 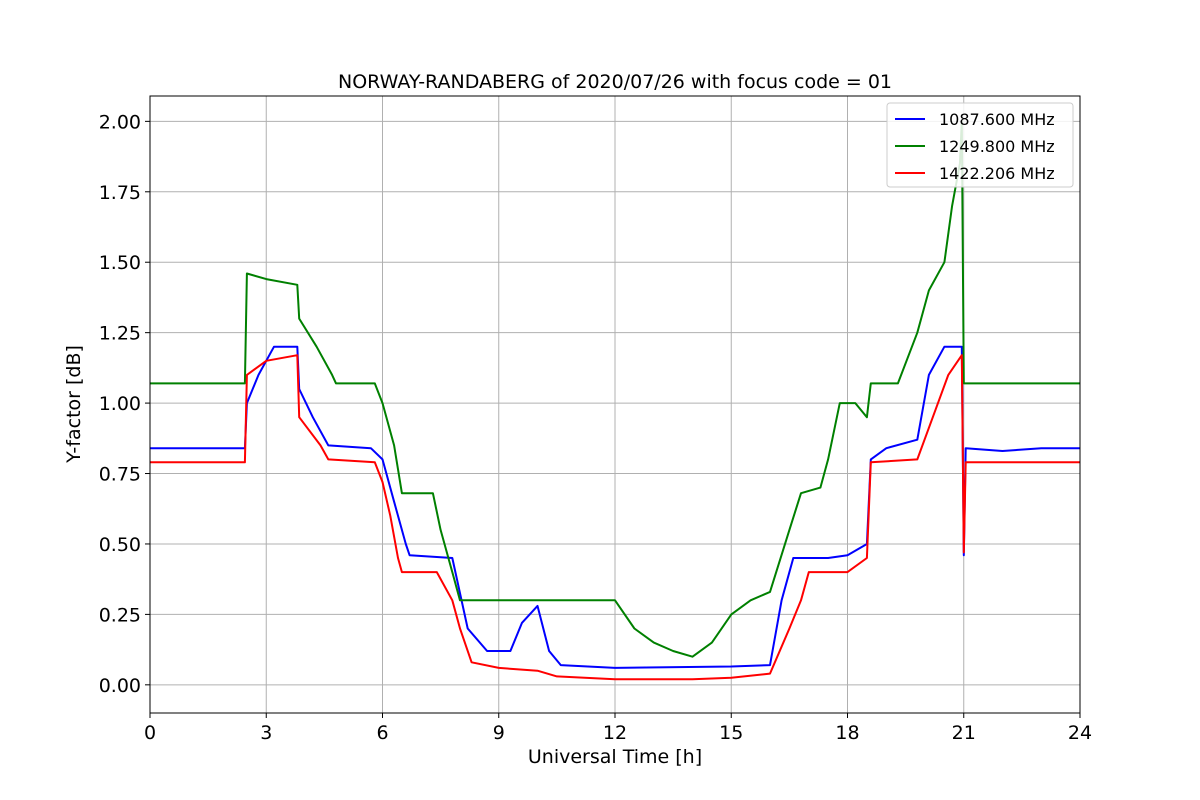 I want to click on legend-box, so click(x=980, y=145).